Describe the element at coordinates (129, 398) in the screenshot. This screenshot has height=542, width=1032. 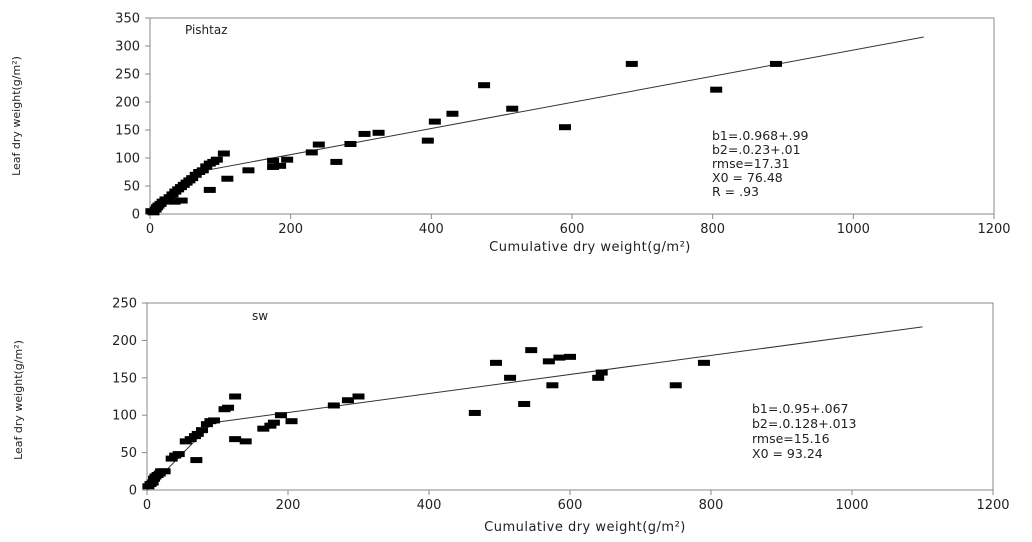
I see `y-ticks: 0 50 100 150 200 250` at that location.